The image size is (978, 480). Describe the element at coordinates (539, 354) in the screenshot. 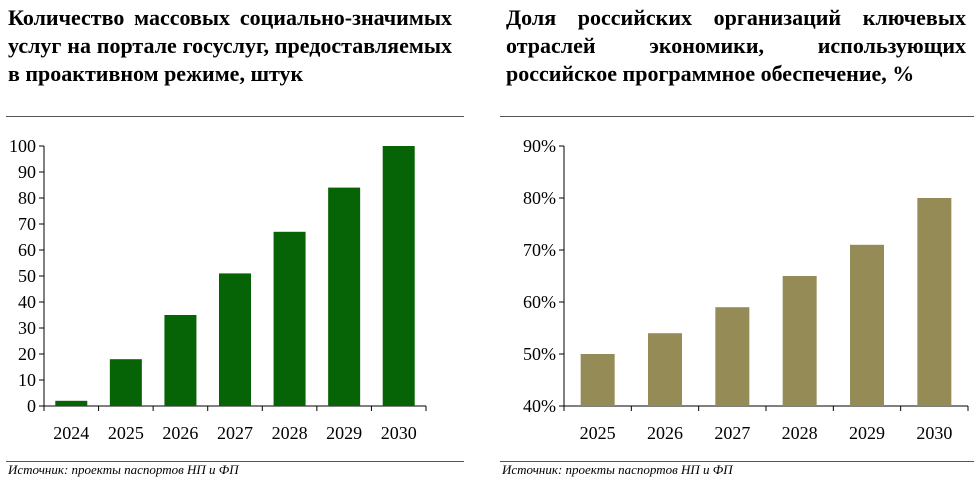

I see `y-tick-label: 50%` at that location.